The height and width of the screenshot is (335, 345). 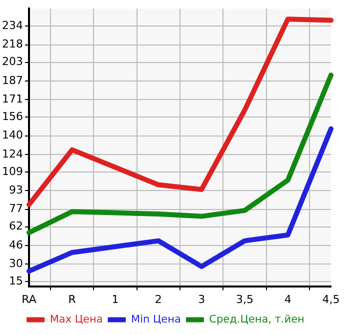 I want to click on y-tick-label: 171, so click(x=12, y=99).